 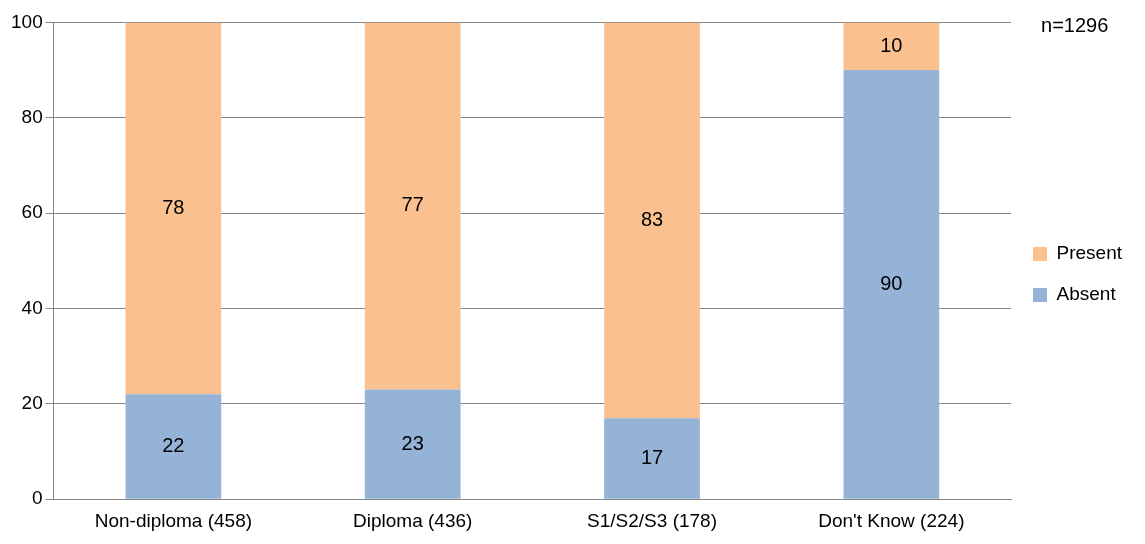 What do you see at coordinates (173, 520) in the screenshot?
I see `x-tick-label: Non-diploma (458)` at bounding box center [173, 520].